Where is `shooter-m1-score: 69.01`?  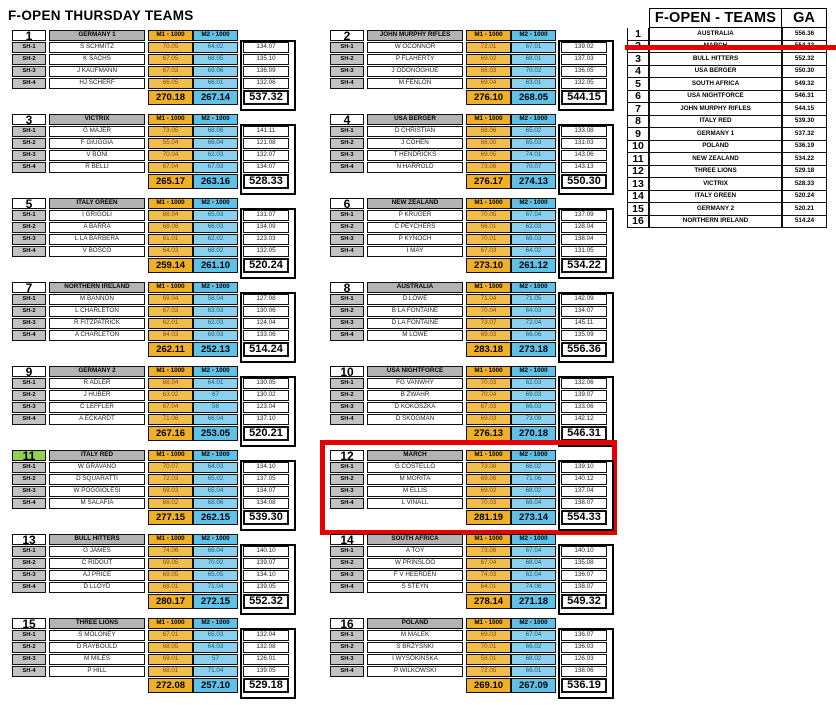 shooter-m1-score: 69.01 is located at coordinates (170, 659).